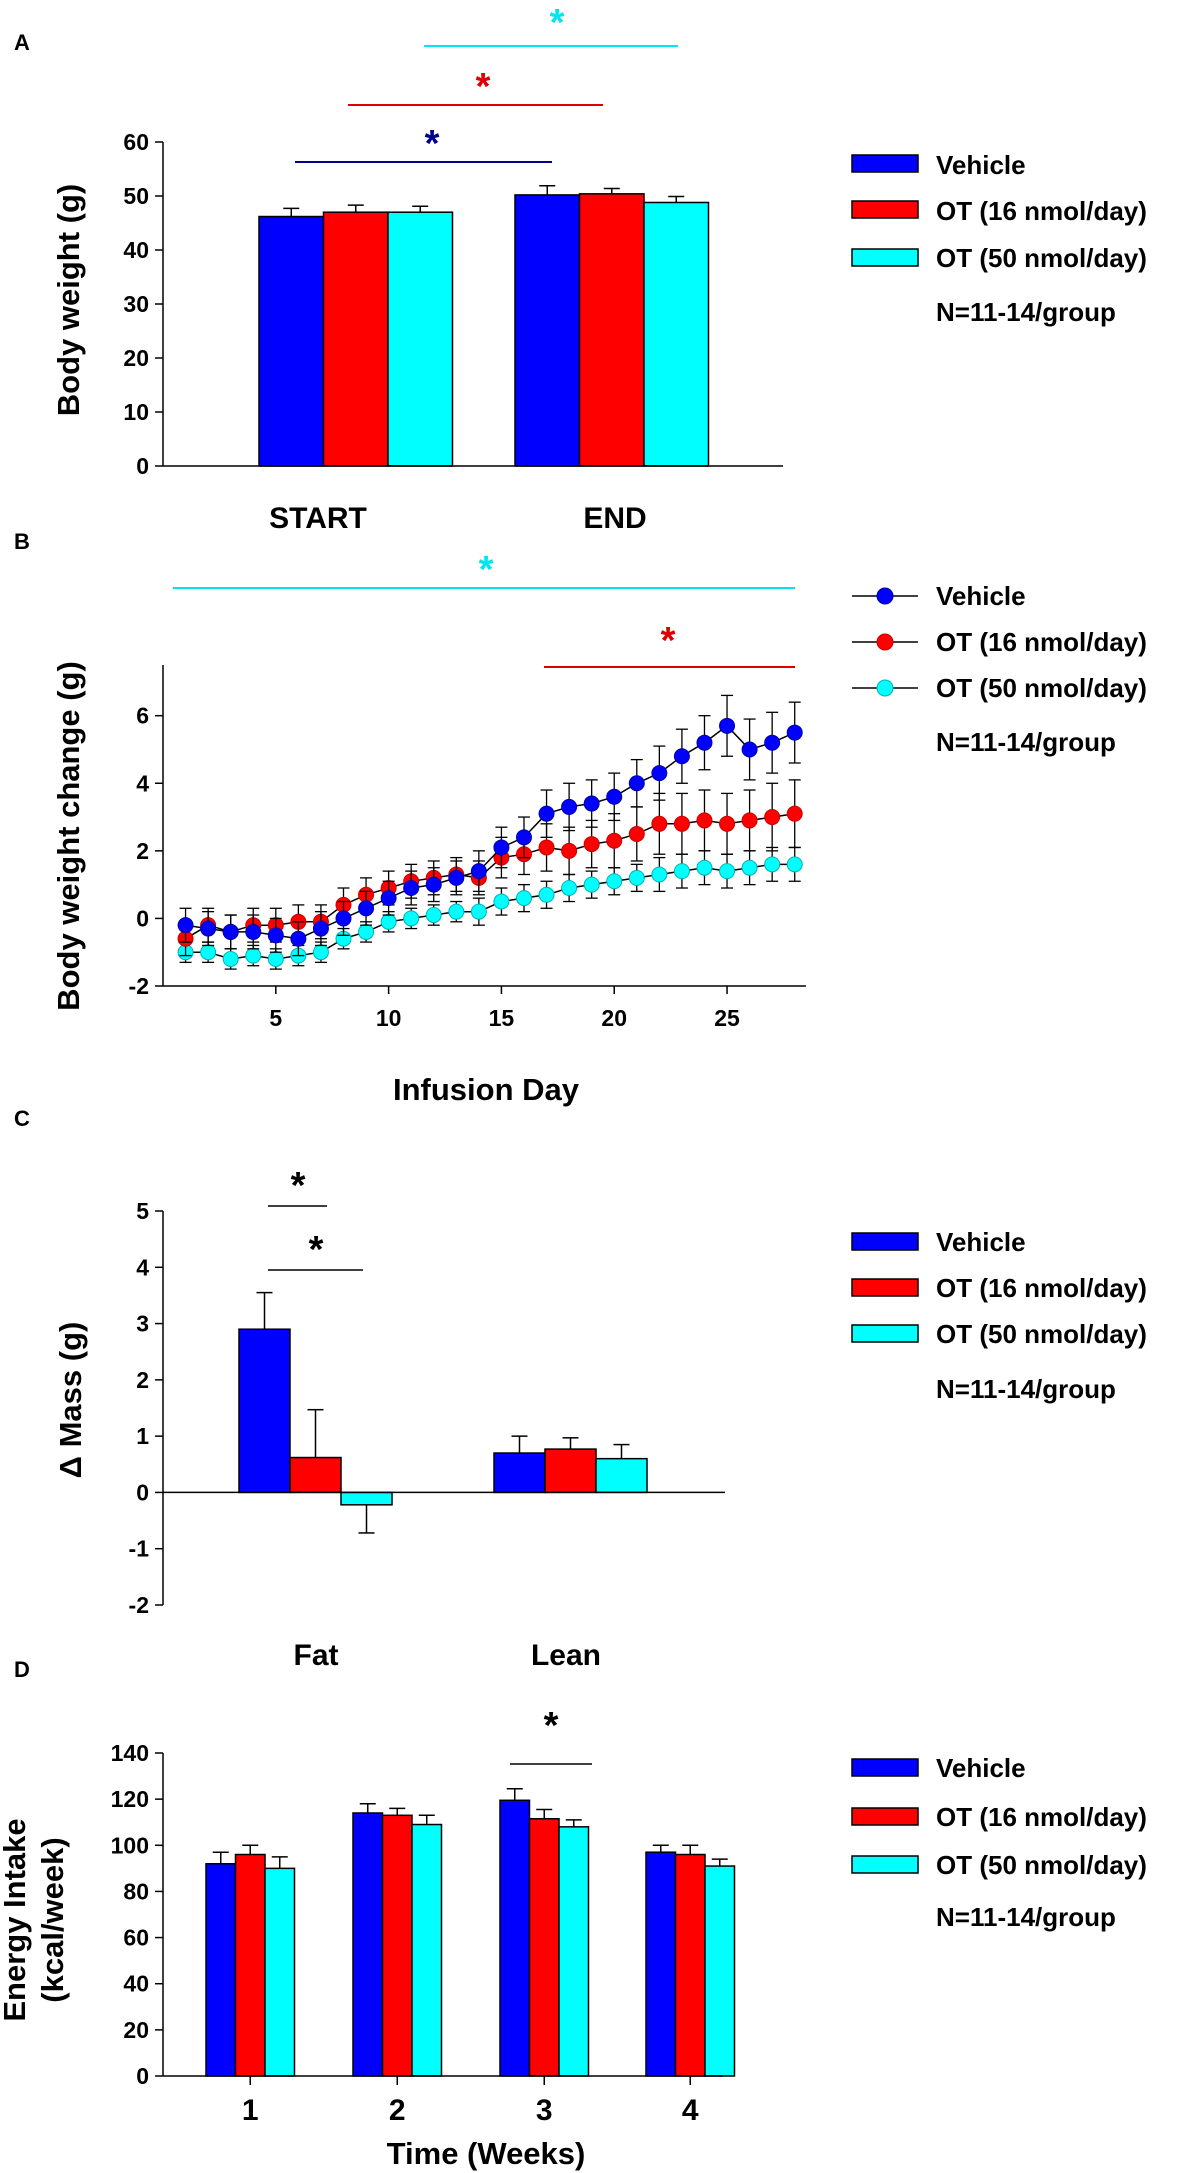 The height and width of the screenshot is (2173, 1181). What do you see at coordinates (621, 1475) in the screenshot?
I see `panel-c-bar-ot50-lean` at bounding box center [621, 1475].